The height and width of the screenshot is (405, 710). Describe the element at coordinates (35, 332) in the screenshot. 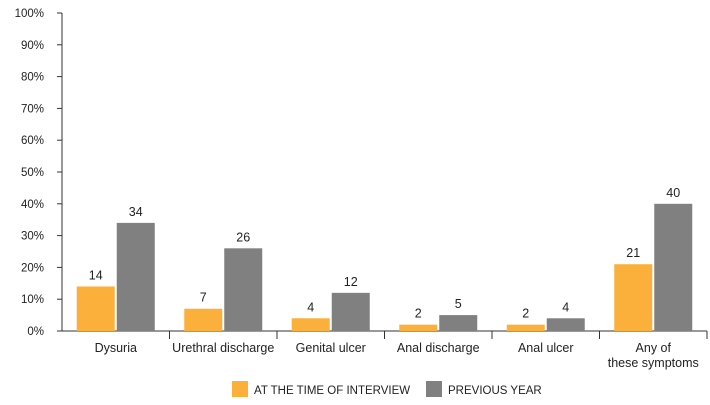

I see `y-tick-label: 0%` at that location.